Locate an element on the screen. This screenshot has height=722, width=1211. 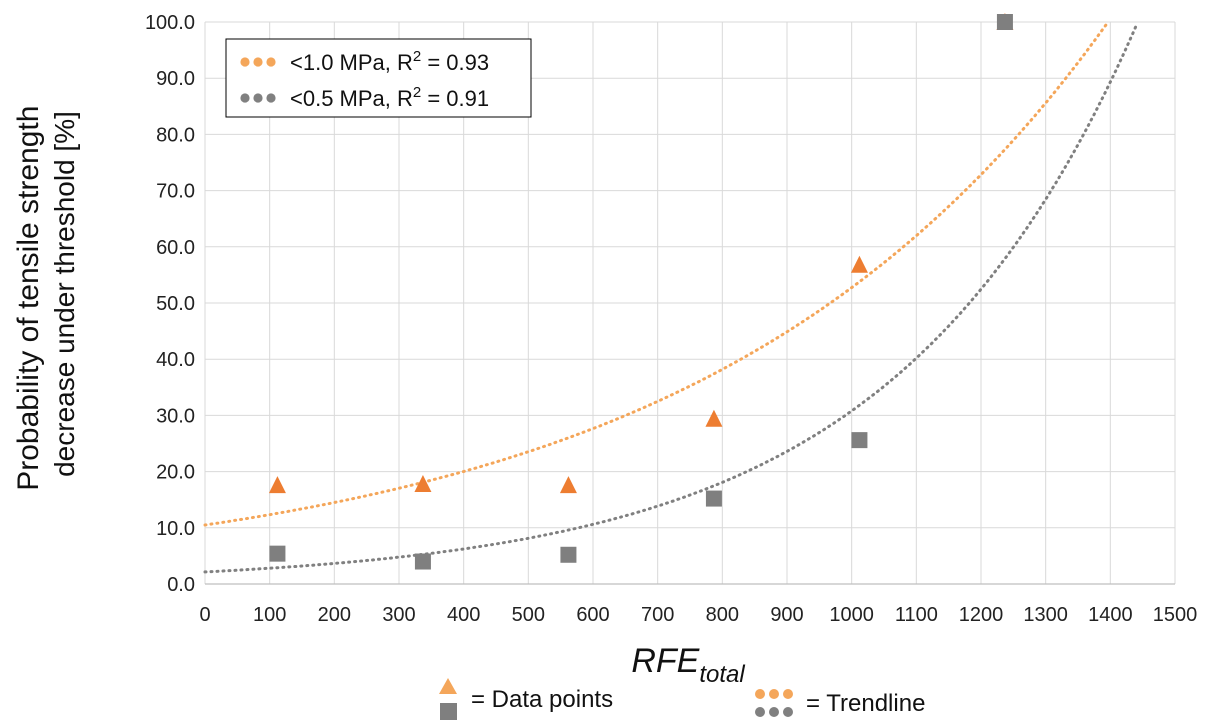
y-tick-label: 30.0 is located at coordinates (175, 416).